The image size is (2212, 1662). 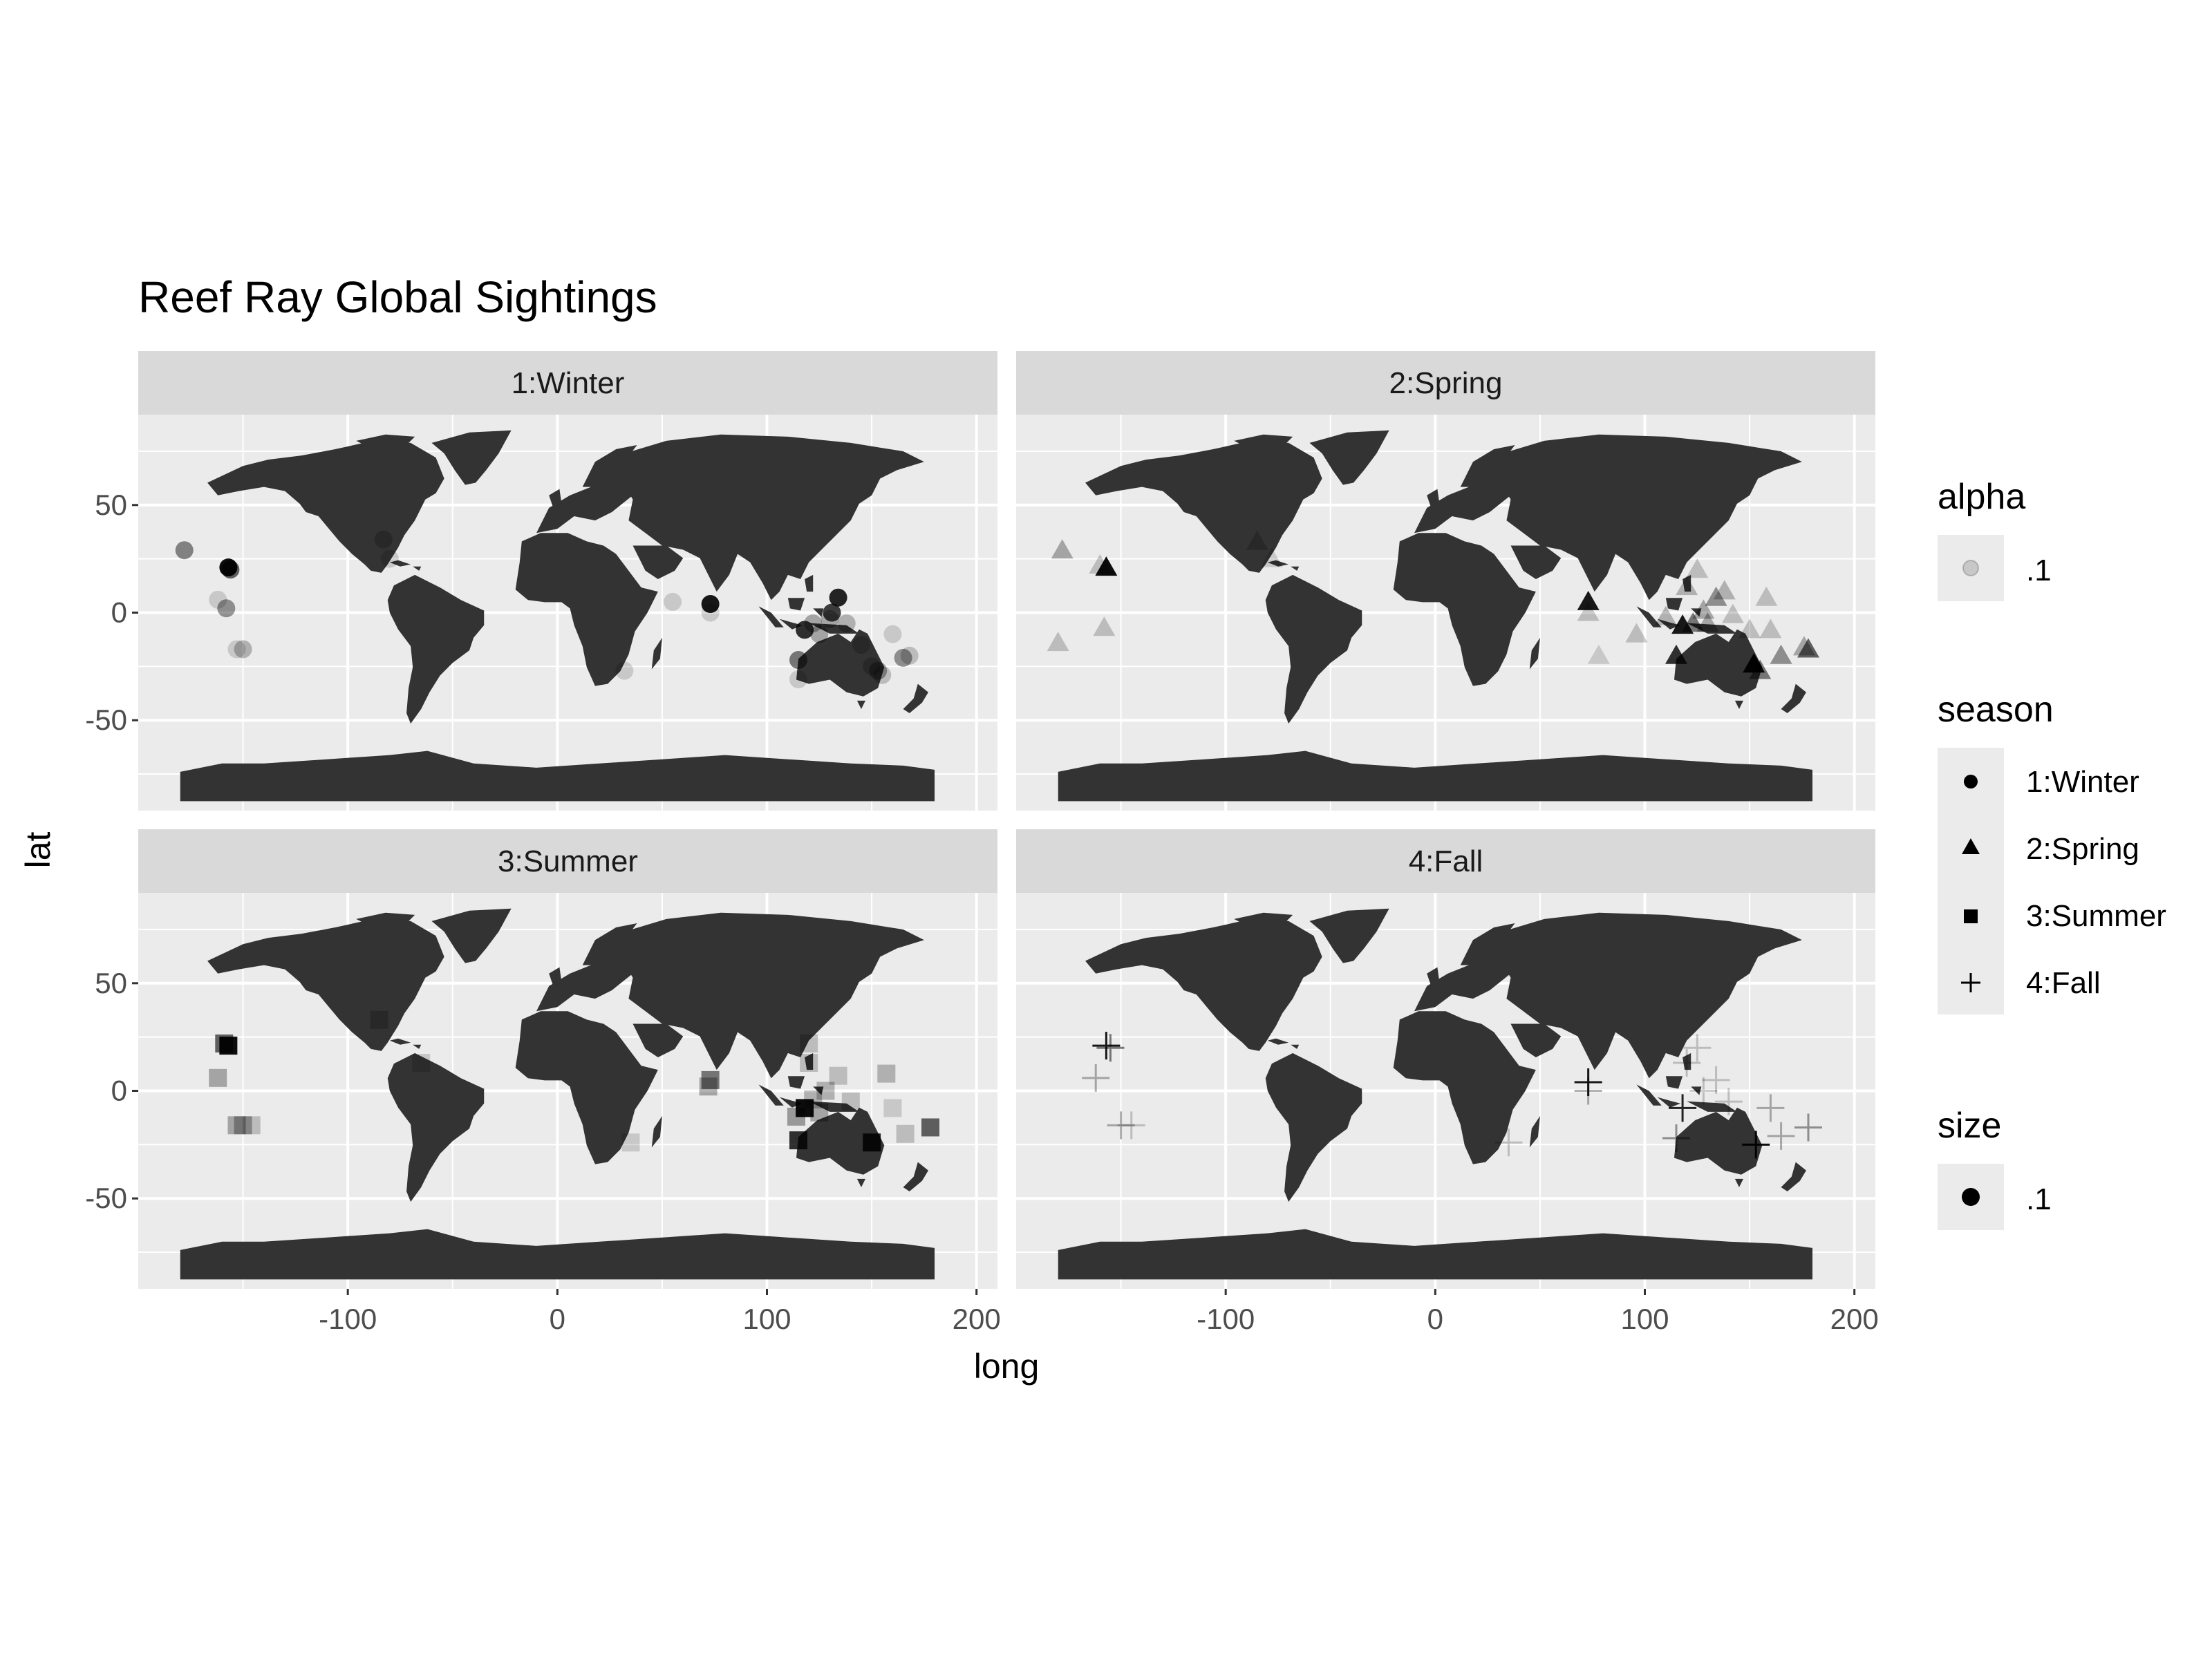 I want to click on x-axis-tick-label: 0, so click(x=1435, y=1319).